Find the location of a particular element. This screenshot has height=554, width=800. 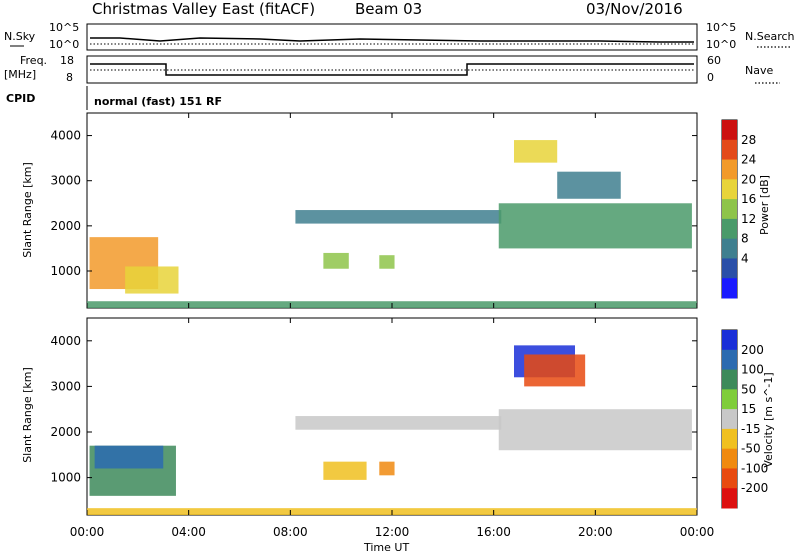

velocity-colorbar-tick-7: -200 is located at coordinates (754, 488).